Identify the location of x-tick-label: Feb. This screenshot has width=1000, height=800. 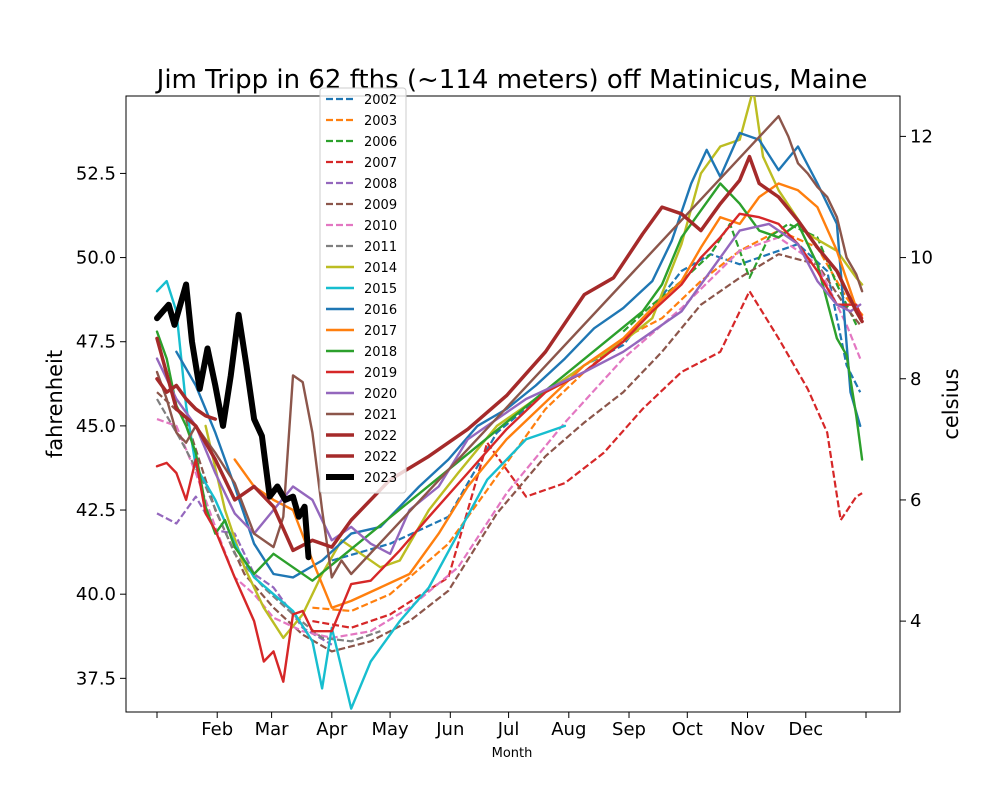
(217, 729).